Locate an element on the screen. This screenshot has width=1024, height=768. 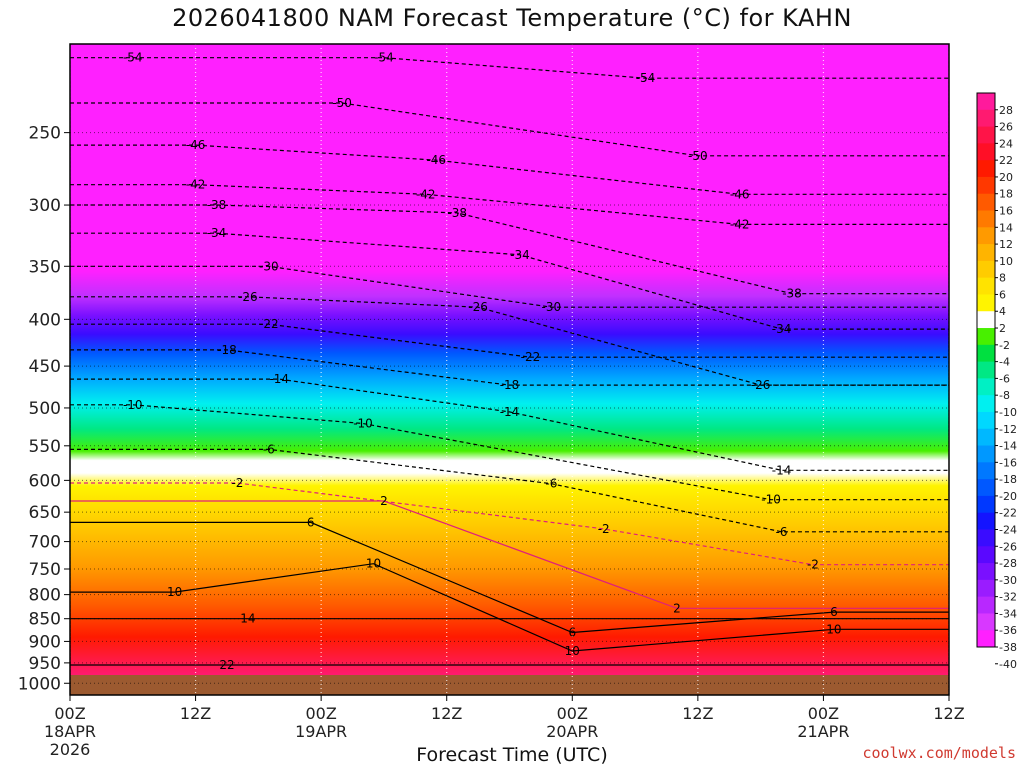
colorbar-label: -22 is located at coordinates (1008, 513).